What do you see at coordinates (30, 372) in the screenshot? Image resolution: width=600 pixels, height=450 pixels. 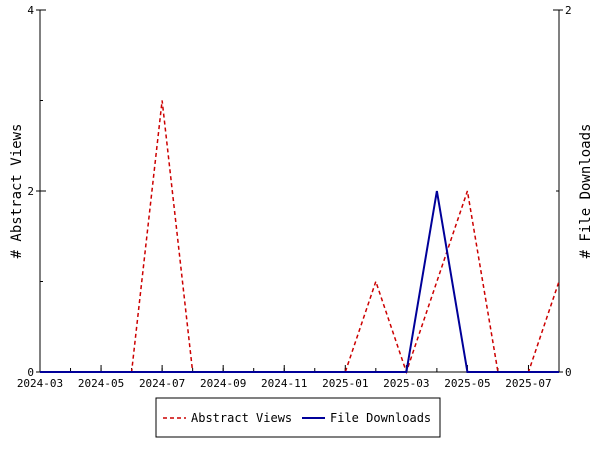 I see `left-tick-label: 0` at bounding box center [30, 372].